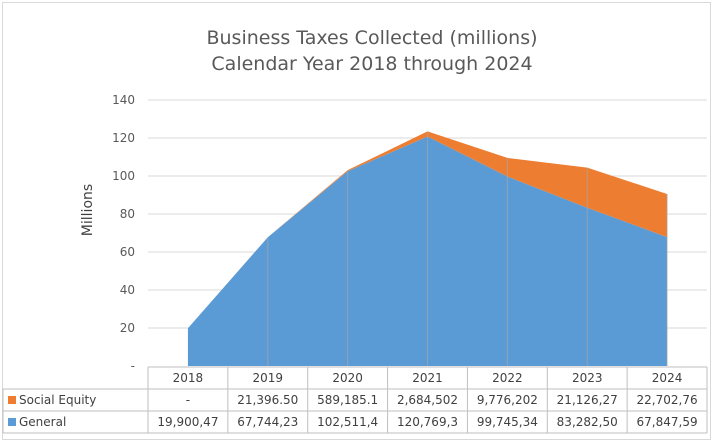  What do you see at coordinates (42, 422) in the screenshot?
I see `legend-label: General` at bounding box center [42, 422].